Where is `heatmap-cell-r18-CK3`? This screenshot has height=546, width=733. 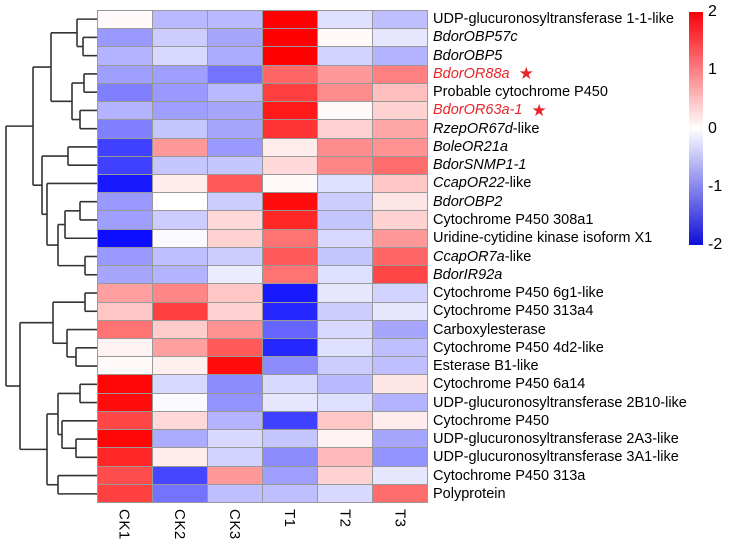
heatmap-cell-r18-CK3 is located at coordinates (235, 329).